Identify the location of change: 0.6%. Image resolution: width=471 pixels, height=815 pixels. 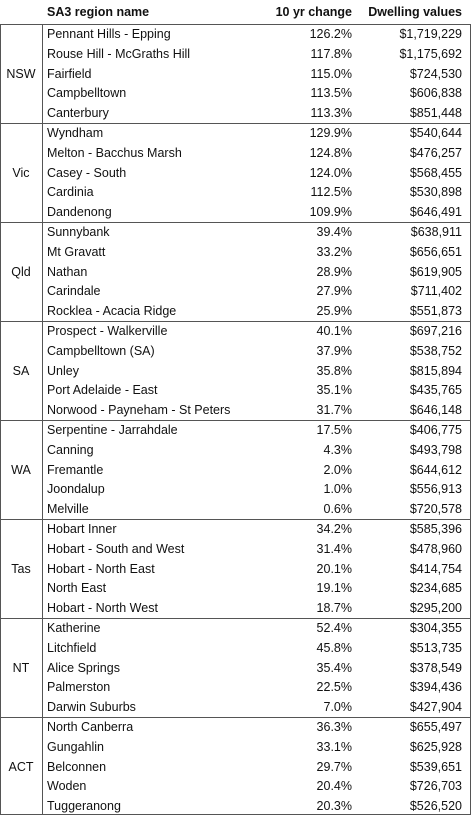
(338, 509).